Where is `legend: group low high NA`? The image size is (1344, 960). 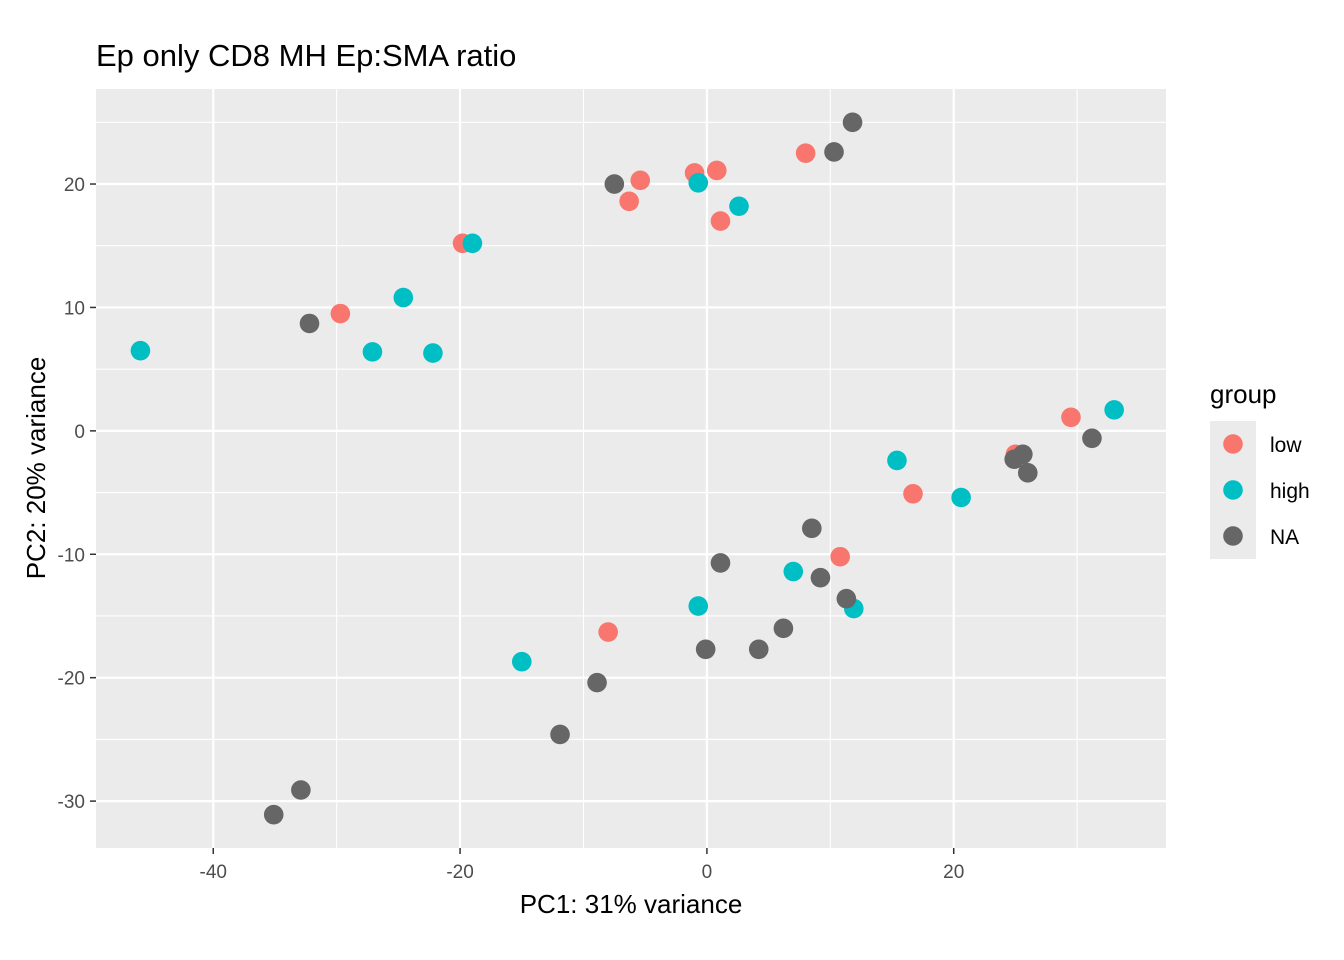 legend: group low high NA is located at coordinates (1260, 469).